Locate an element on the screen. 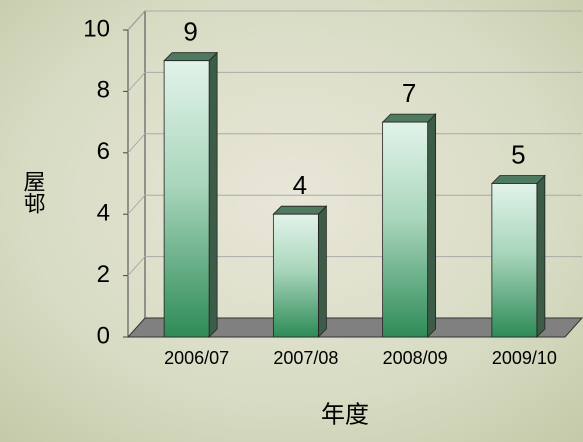 This screenshot has width=583, height=442. x-tick-label: 2008/09 is located at coordinates (415, 358).